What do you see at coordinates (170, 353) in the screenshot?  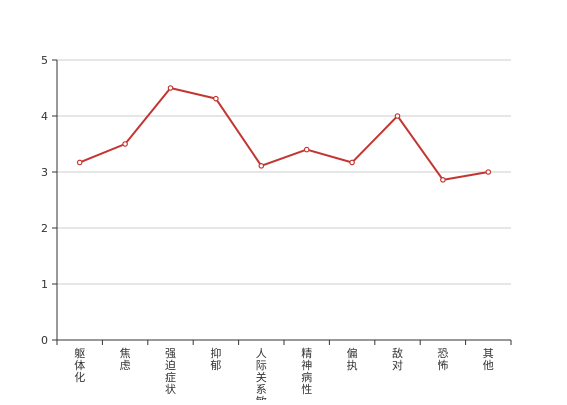 I see `x-tick-char: 强` at bounding box center [170, 353].